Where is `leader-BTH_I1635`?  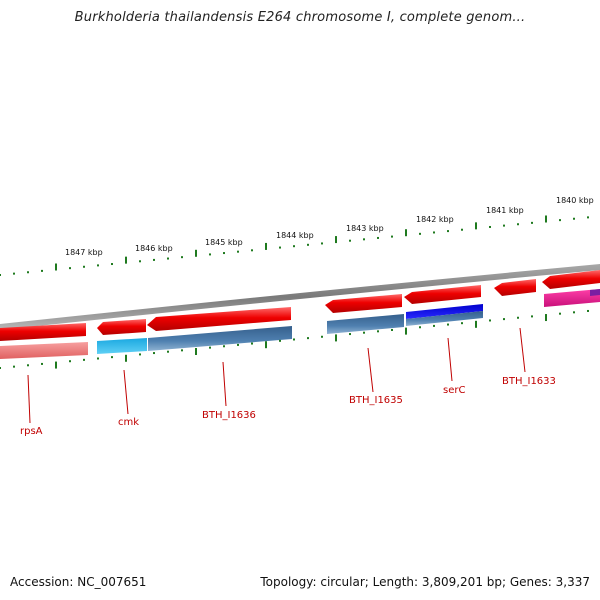
leader-BTH_I1635 is located at coordinates (370, 370).